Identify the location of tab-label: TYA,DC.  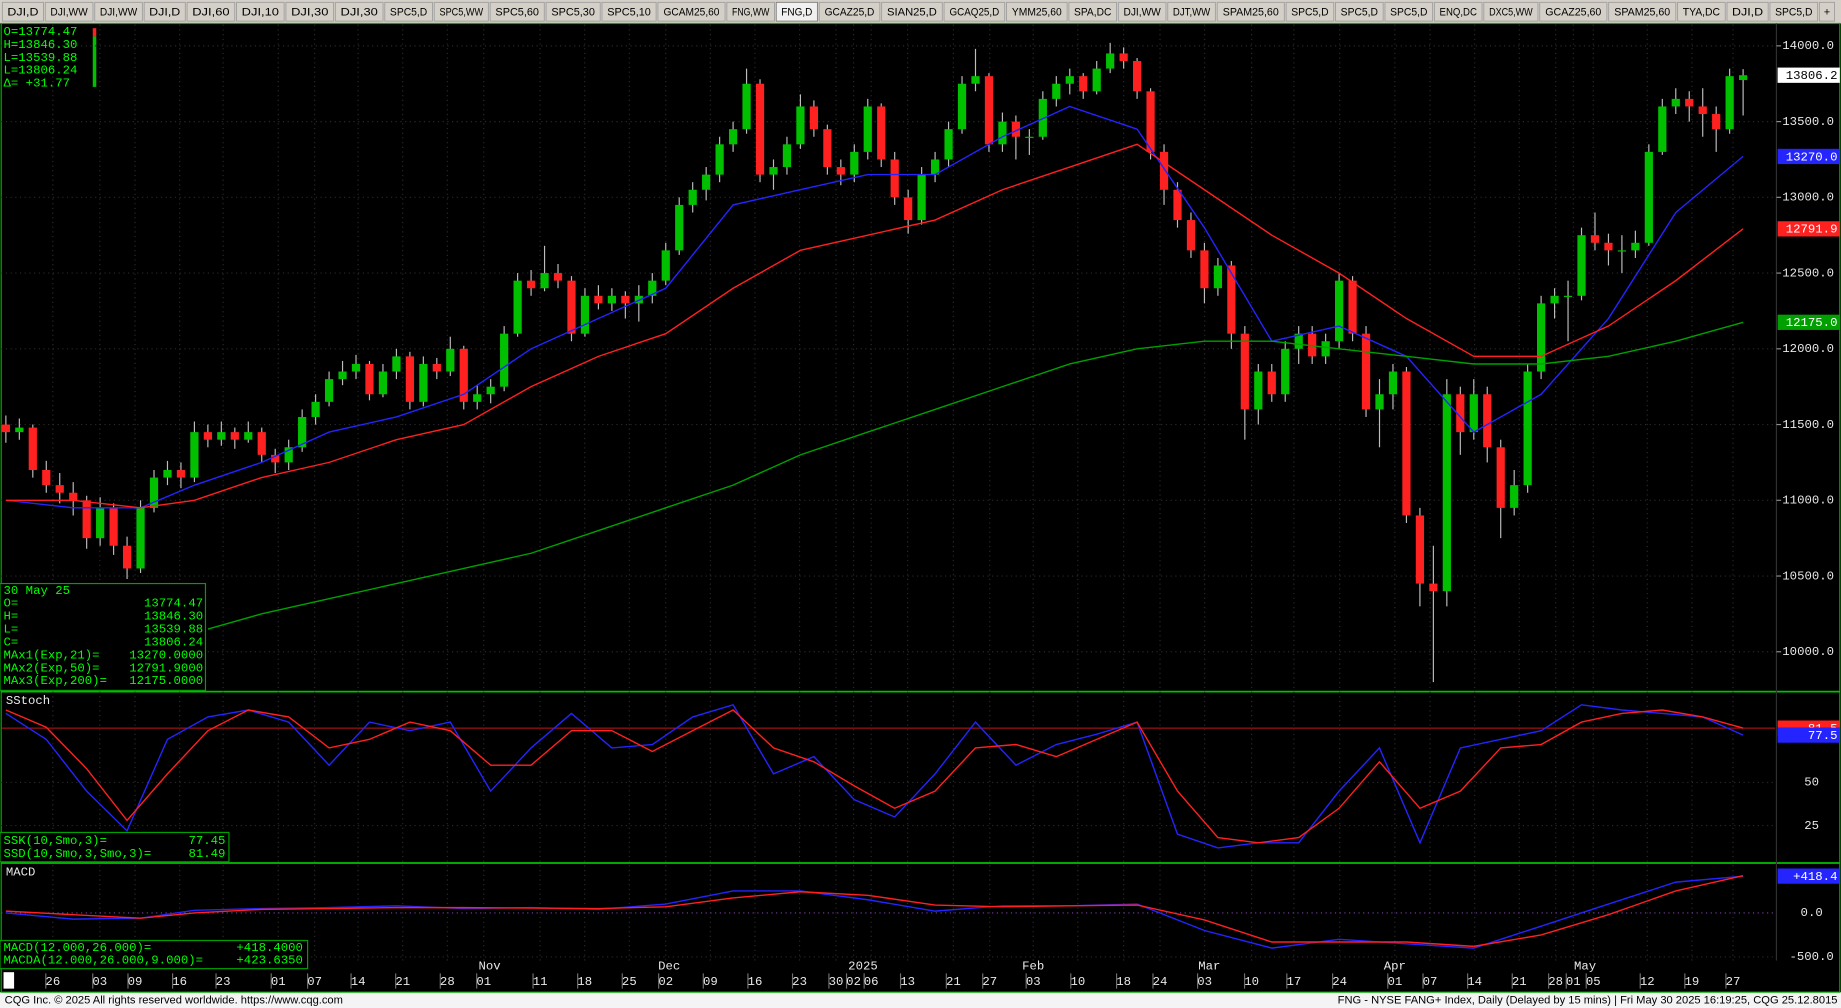
(1701, 12).